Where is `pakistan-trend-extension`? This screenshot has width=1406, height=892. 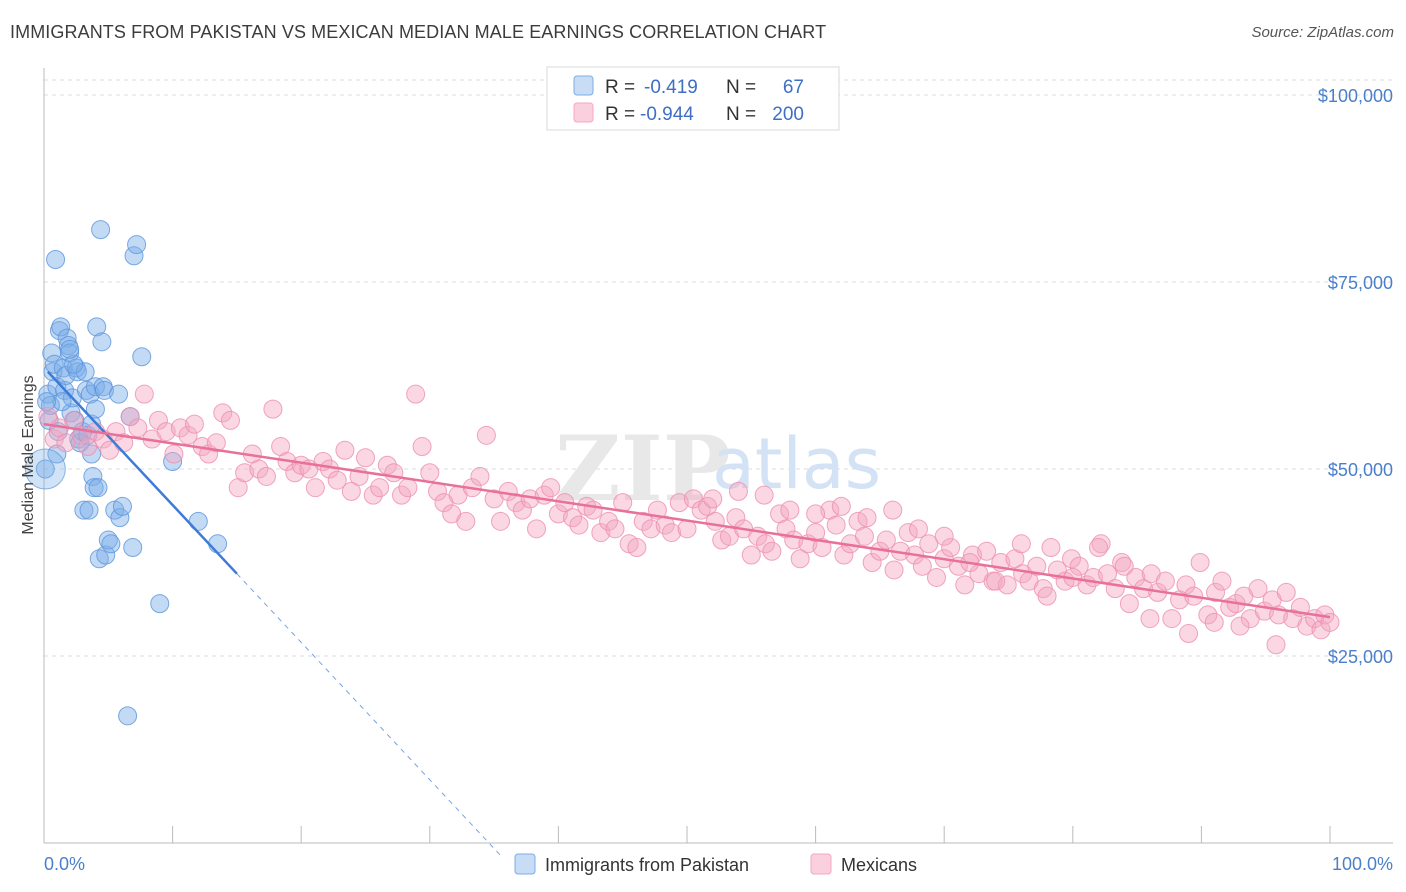 pakistan-trend-extension is located at coordinates (368, 714).